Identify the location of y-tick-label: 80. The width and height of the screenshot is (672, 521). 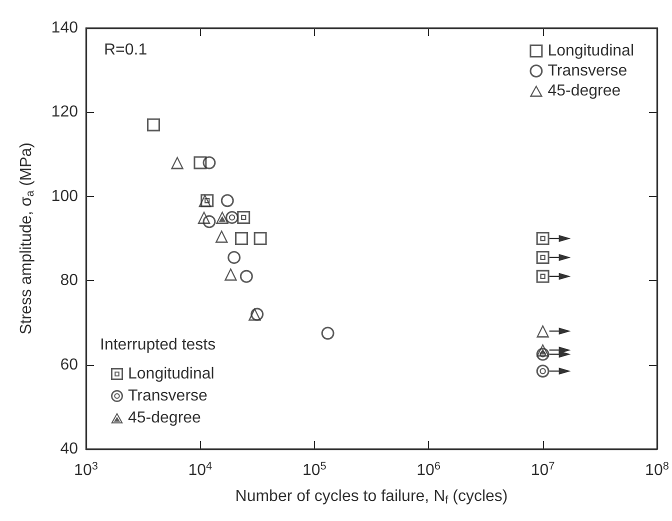
(69, 281).